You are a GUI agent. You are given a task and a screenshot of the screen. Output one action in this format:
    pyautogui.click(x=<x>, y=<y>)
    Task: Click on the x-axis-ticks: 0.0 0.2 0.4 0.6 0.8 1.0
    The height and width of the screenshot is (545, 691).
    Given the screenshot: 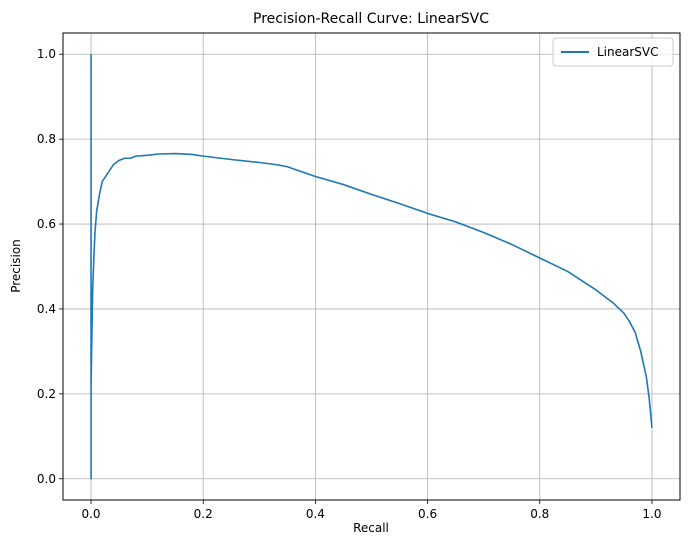 What is the action you would take?
    pyautogui.click(x=371, y=510)
    